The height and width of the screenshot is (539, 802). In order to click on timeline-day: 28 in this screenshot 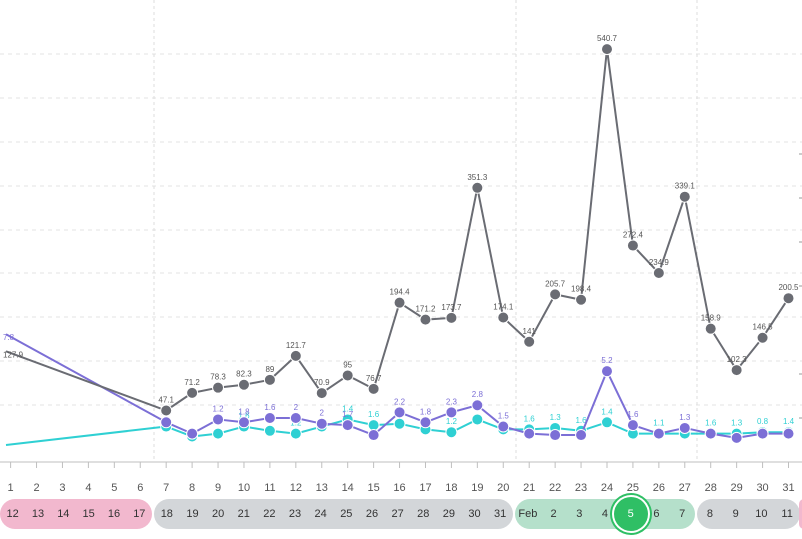, I will do `click(423, 514)`.